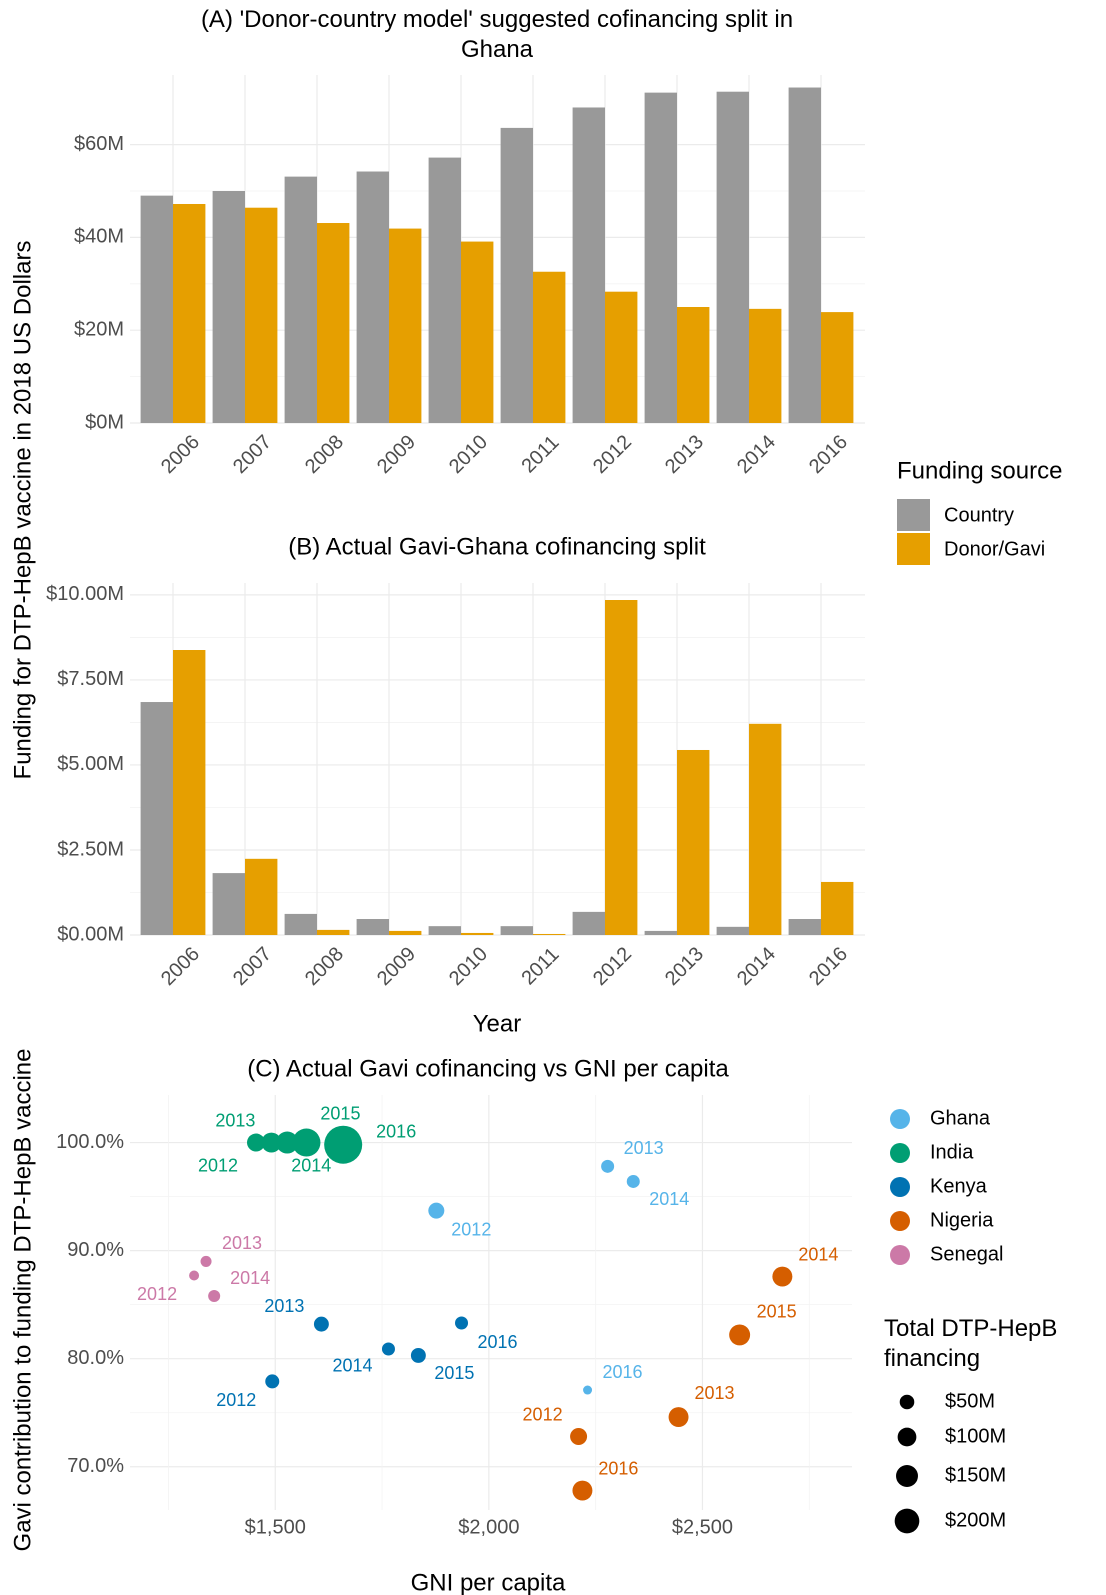  I want to click on y-tick-label: $2.50M, so click(90, 849).